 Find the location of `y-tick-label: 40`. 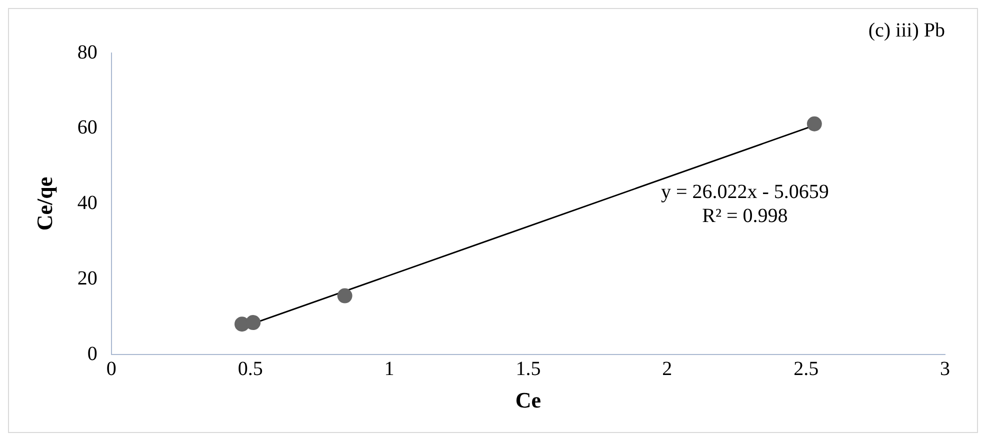

y-tick-label: 40 is located at coordinates (87, 203).